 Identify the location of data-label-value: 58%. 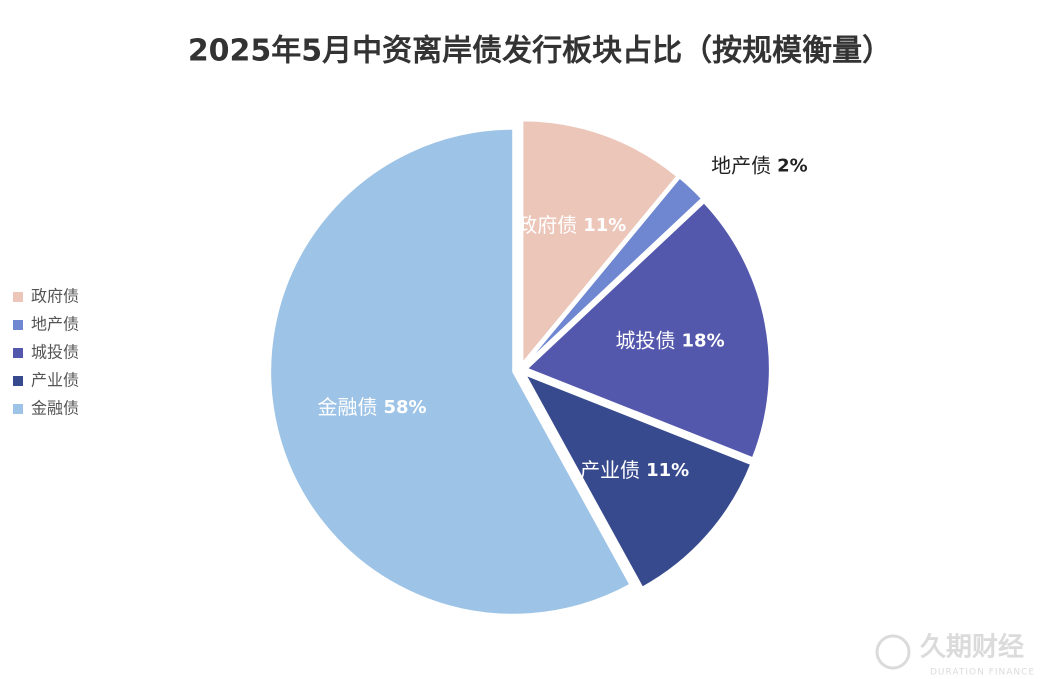
(404, 407).